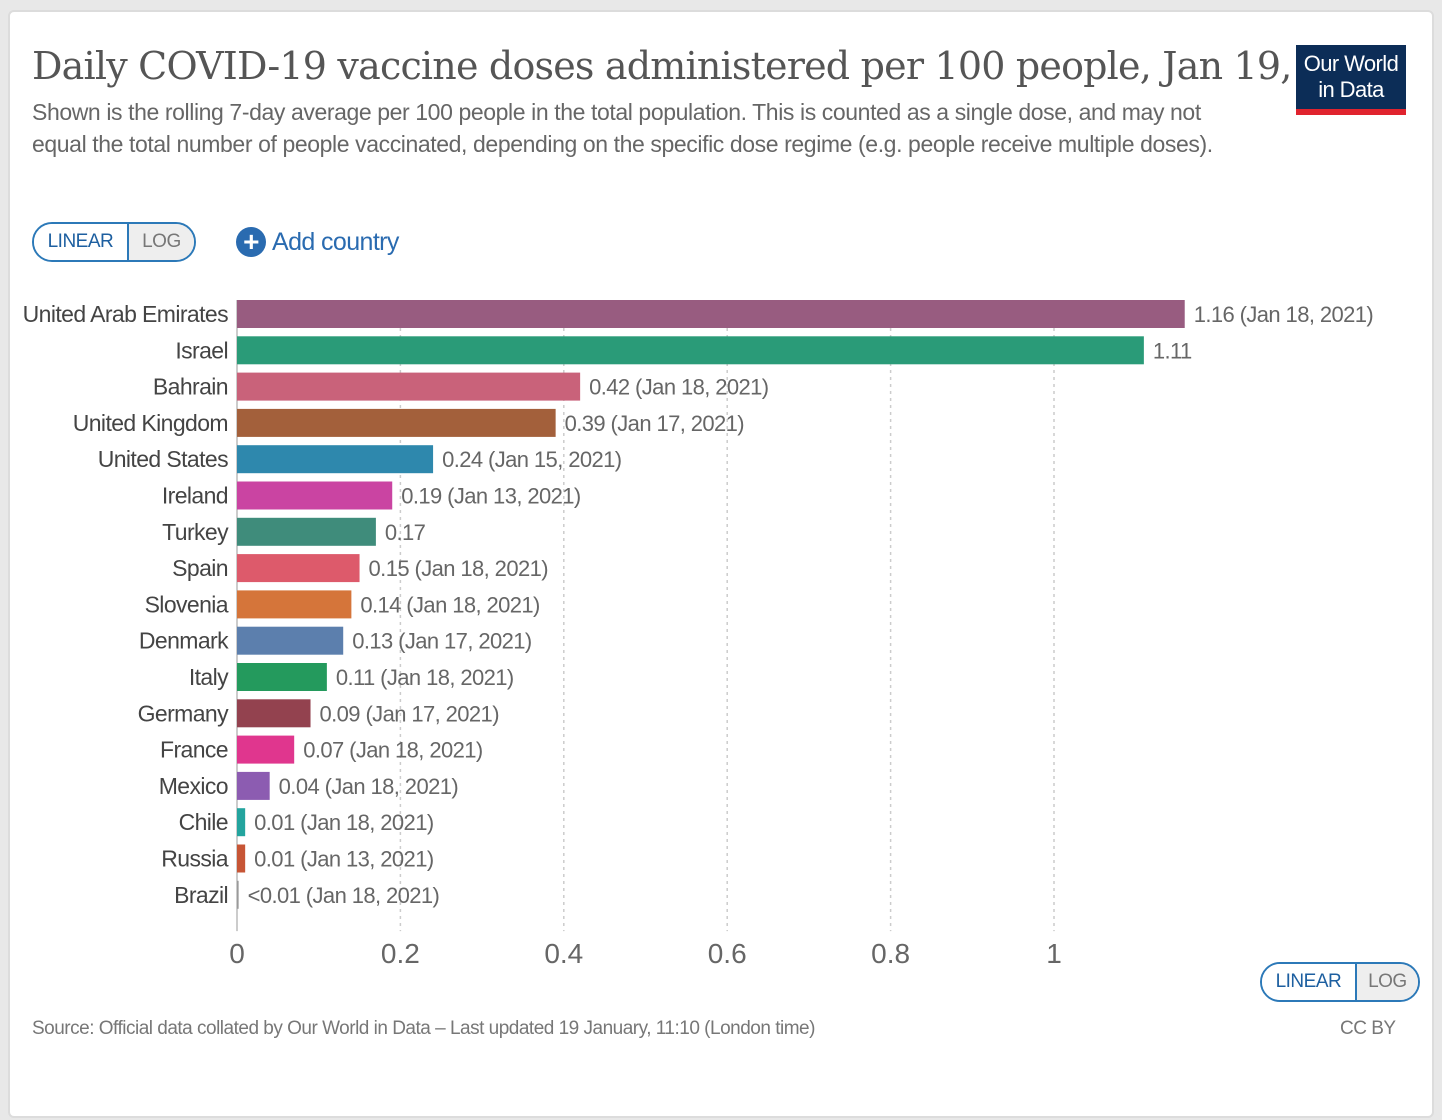  Describe the element at coordinates (458, 568) in the screenshot. I see `value-label: 0.15 (Jan 18, 2021)` at that location.